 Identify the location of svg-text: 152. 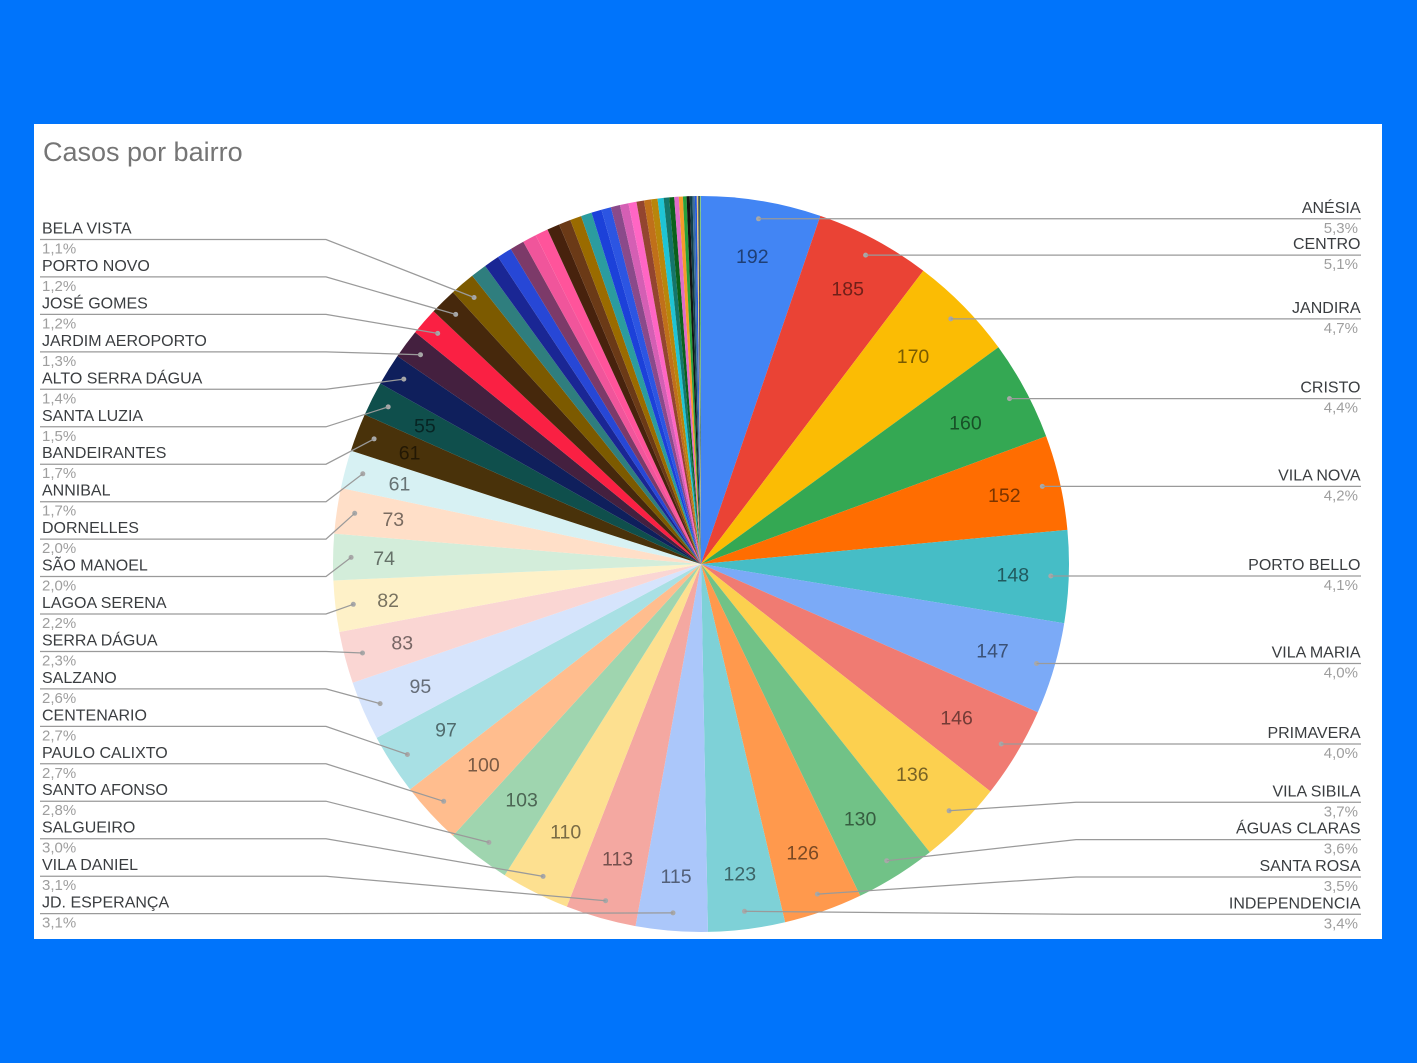
(1004, 496).